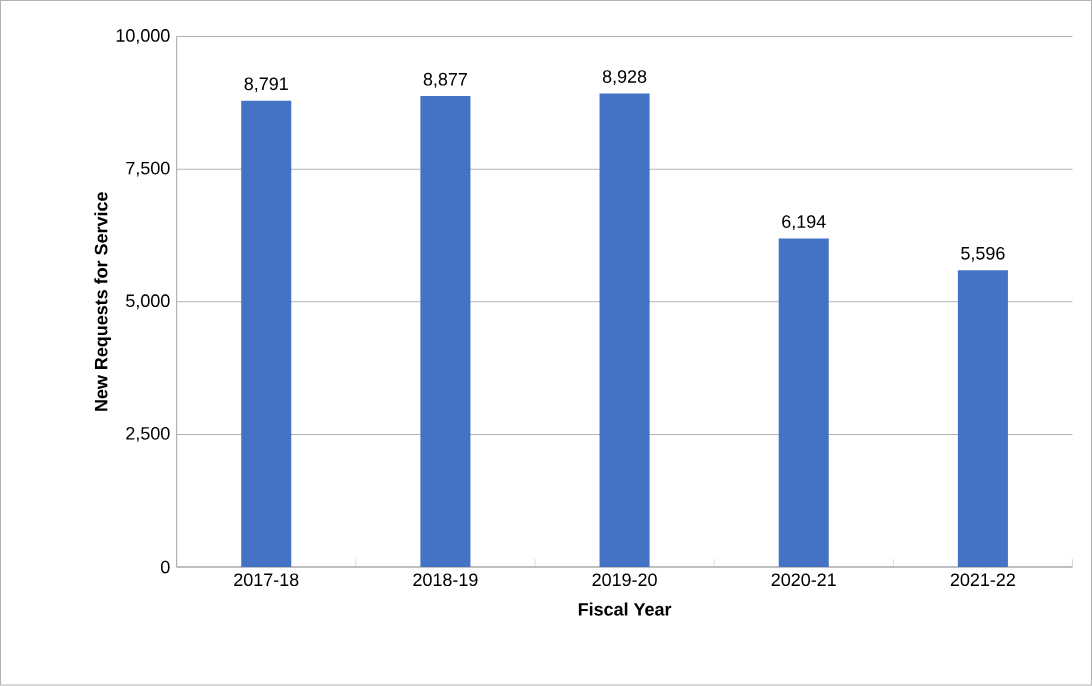 Image resolution: width=1092 pixels, height=686 pixels. Describe the element at coordinates (266, 85) in the screenshot. I see `data-label: 8,791` at that location.